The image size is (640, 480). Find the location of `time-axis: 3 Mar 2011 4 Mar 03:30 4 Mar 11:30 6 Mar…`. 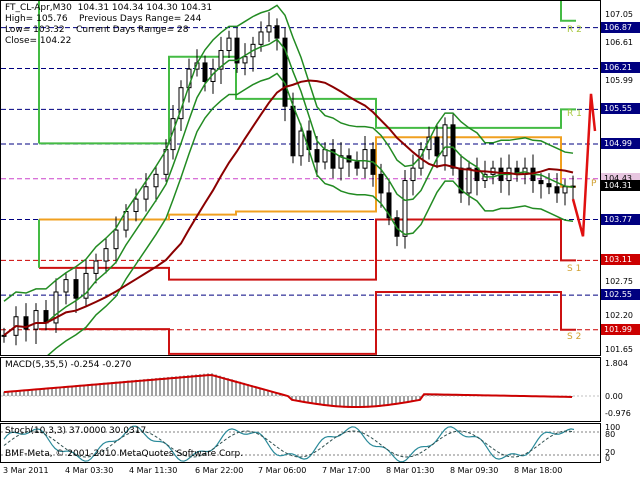

time-axis: 3 Mar 2011 4 Mar 03:30 4 Mar 11:30 6 Mar… is located at coordinates (320, 471).